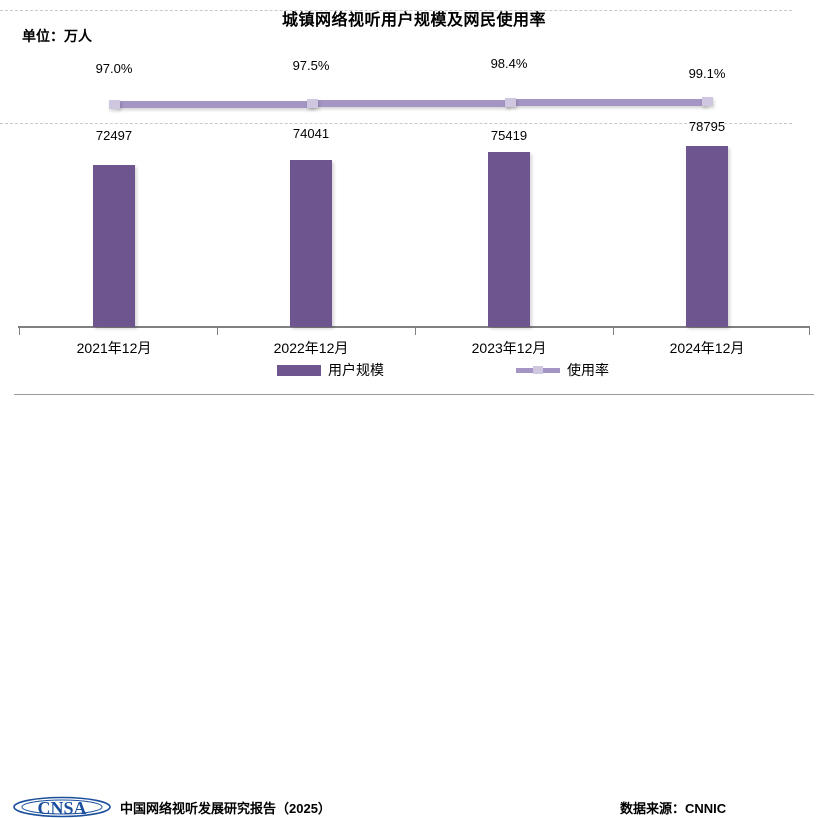 This screenshot has width=828, height=818. I want to click on x-label-2023: 2023年12月, so click(509, 348).